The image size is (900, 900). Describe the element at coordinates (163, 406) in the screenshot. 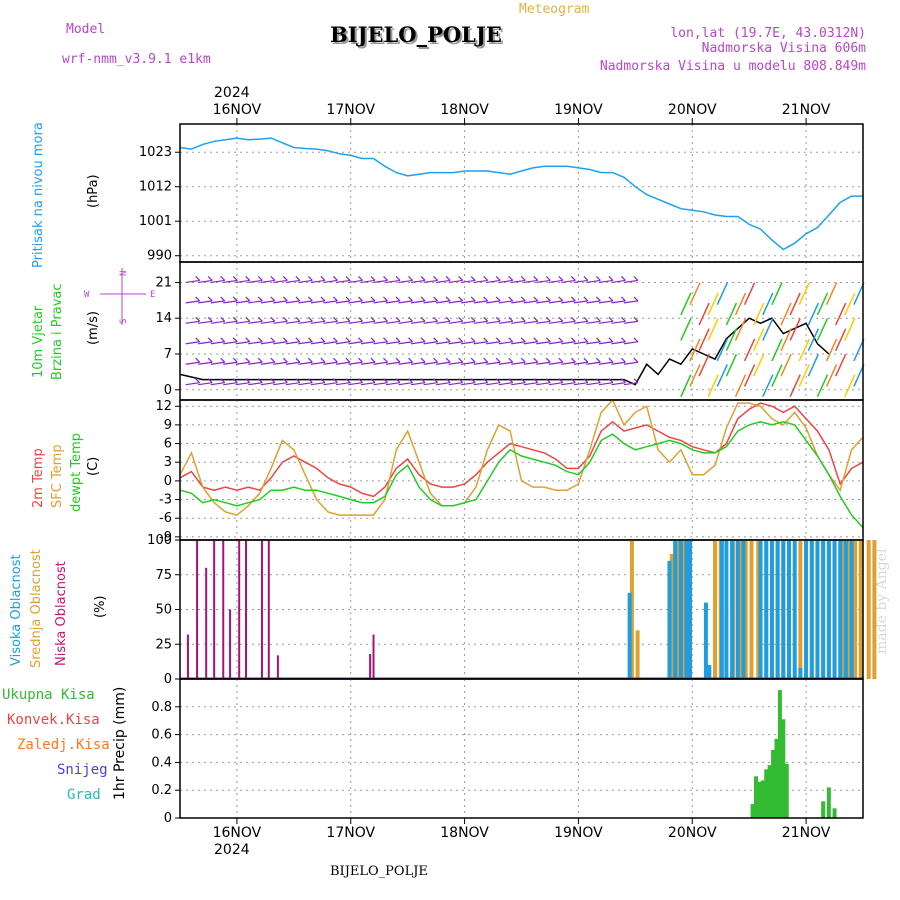

I see `temperature-ytick-label: 12` at that location.